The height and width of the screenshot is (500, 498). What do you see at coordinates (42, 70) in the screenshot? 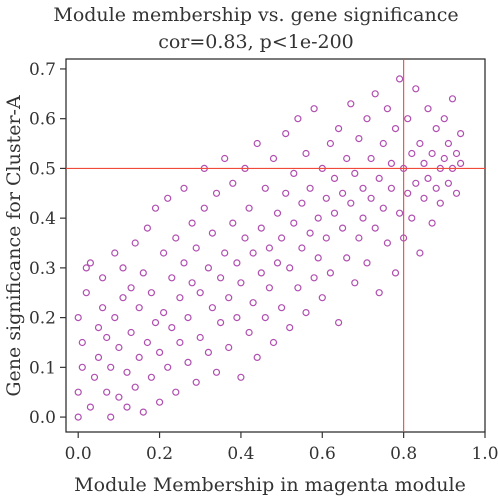
I see `y-tick-label: 0.7` at bounding box center [42, 70].